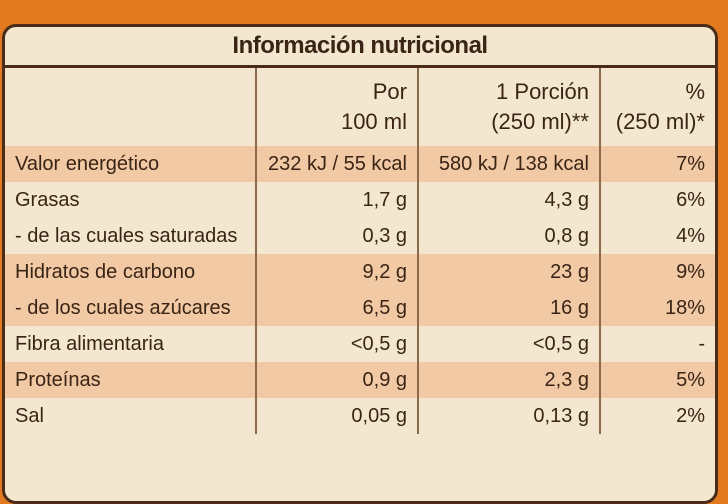 The height and width of the screenshot is (504, 728). What do you see at coordinates (47, 199) in the screenshot?
I see `nutrient-name: Grasas` at bounding box center [47, 199].